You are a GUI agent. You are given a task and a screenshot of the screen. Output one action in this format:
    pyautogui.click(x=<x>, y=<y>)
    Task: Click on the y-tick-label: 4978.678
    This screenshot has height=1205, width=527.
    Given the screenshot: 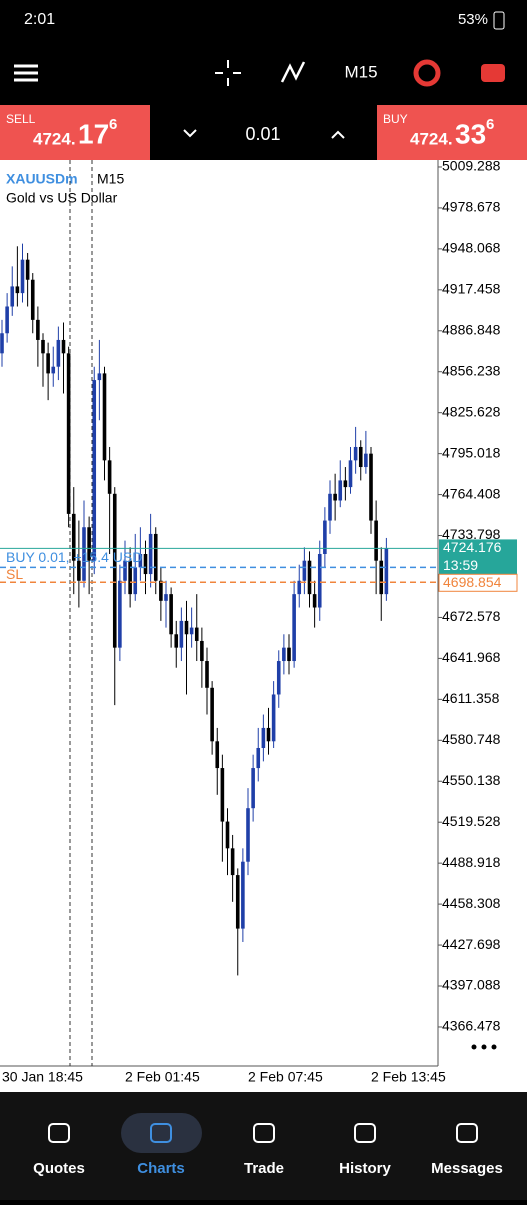 What is the action you would take?
    pyautogui.click(x=471, y=207)
    